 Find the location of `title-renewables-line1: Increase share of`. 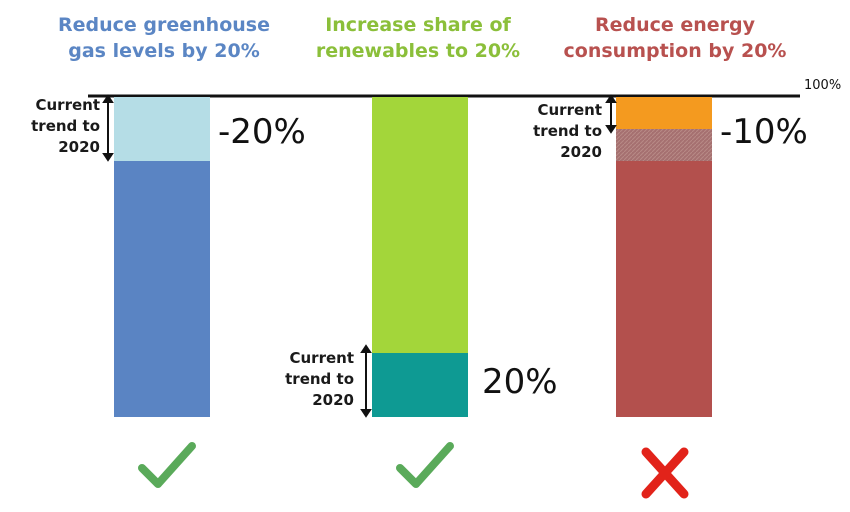

title-renewables-line1: Increase share of is located at coordinates (418, 25).